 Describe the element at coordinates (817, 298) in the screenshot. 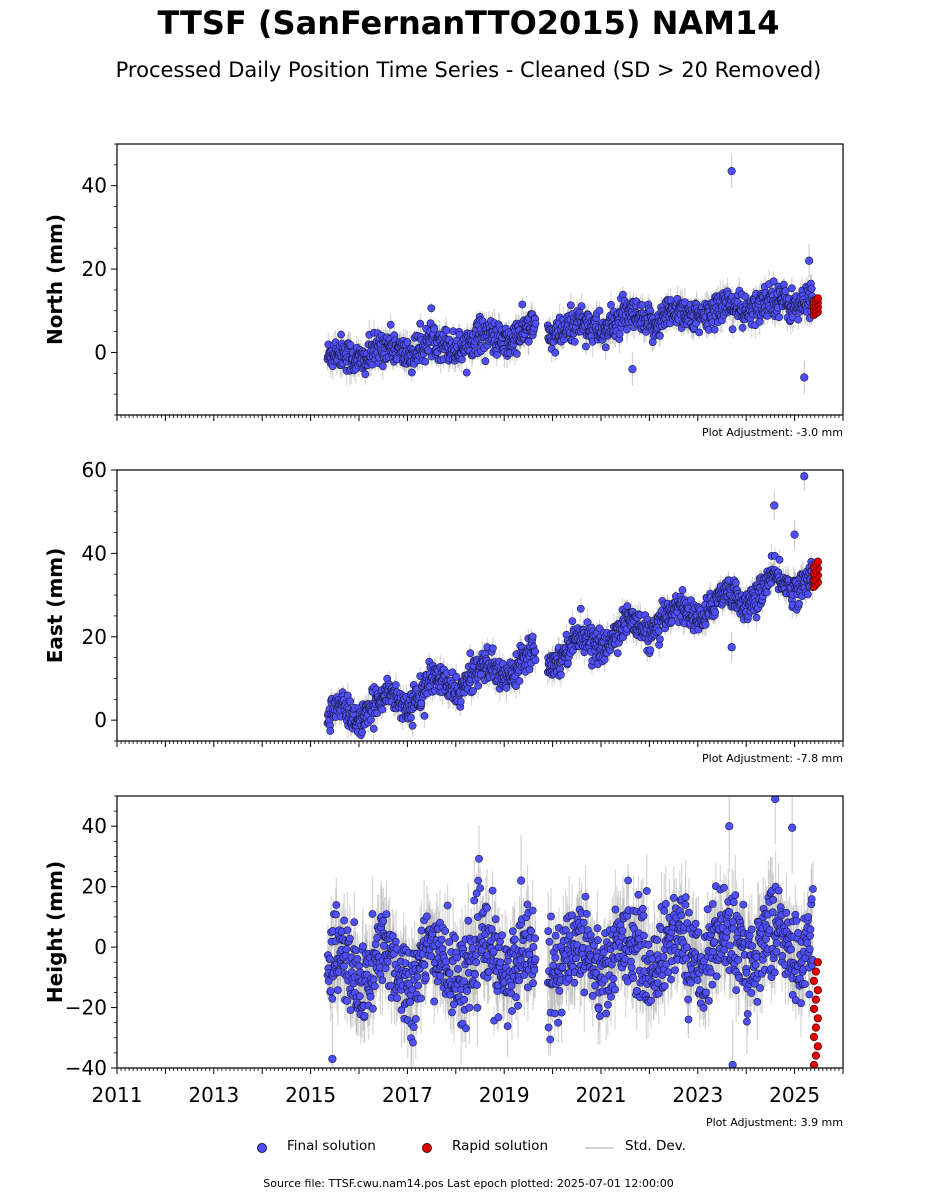

I see `rapid-solution-point` at that location.